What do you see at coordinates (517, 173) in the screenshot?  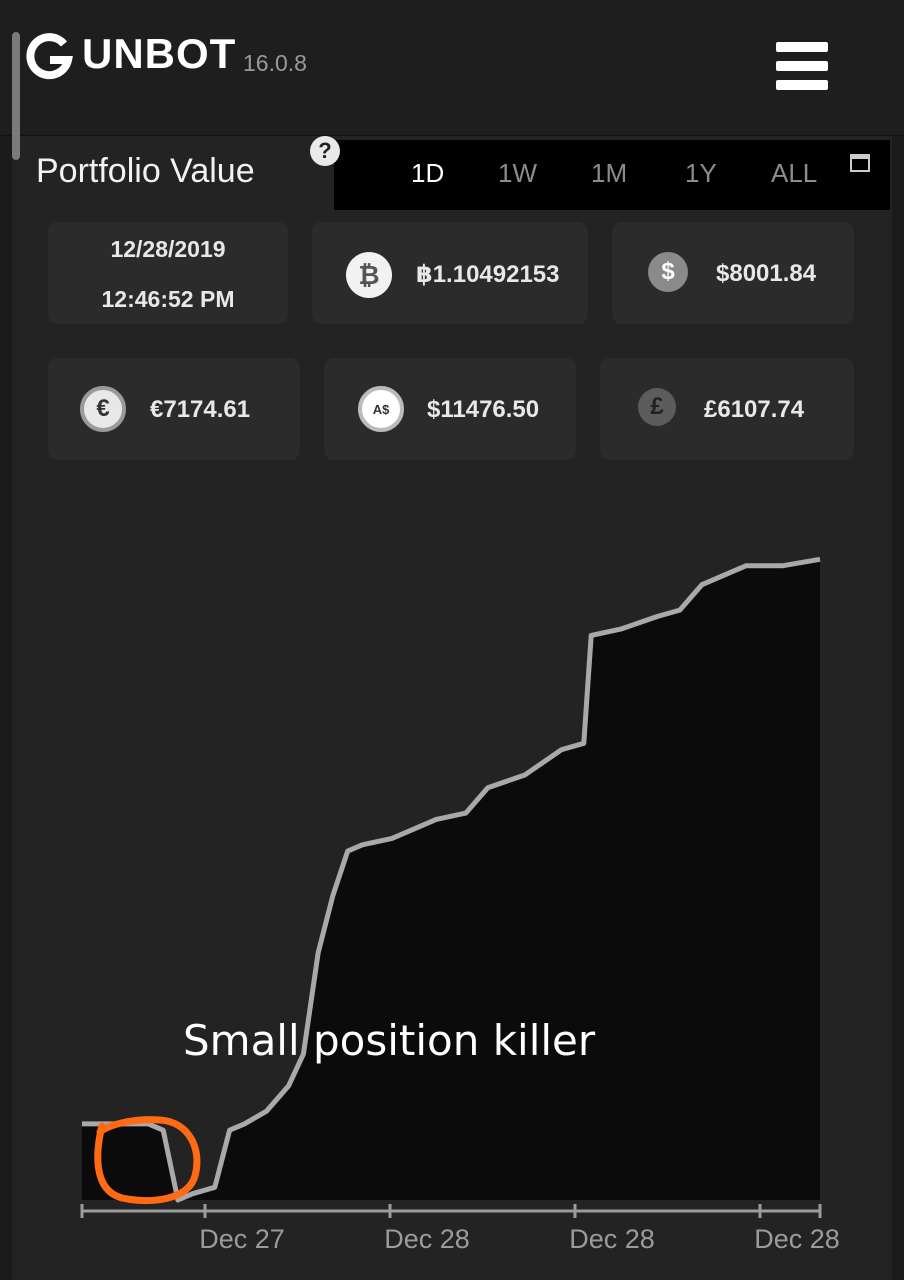 I see `tab-1w: 1W` at bounding box center [517, 173].